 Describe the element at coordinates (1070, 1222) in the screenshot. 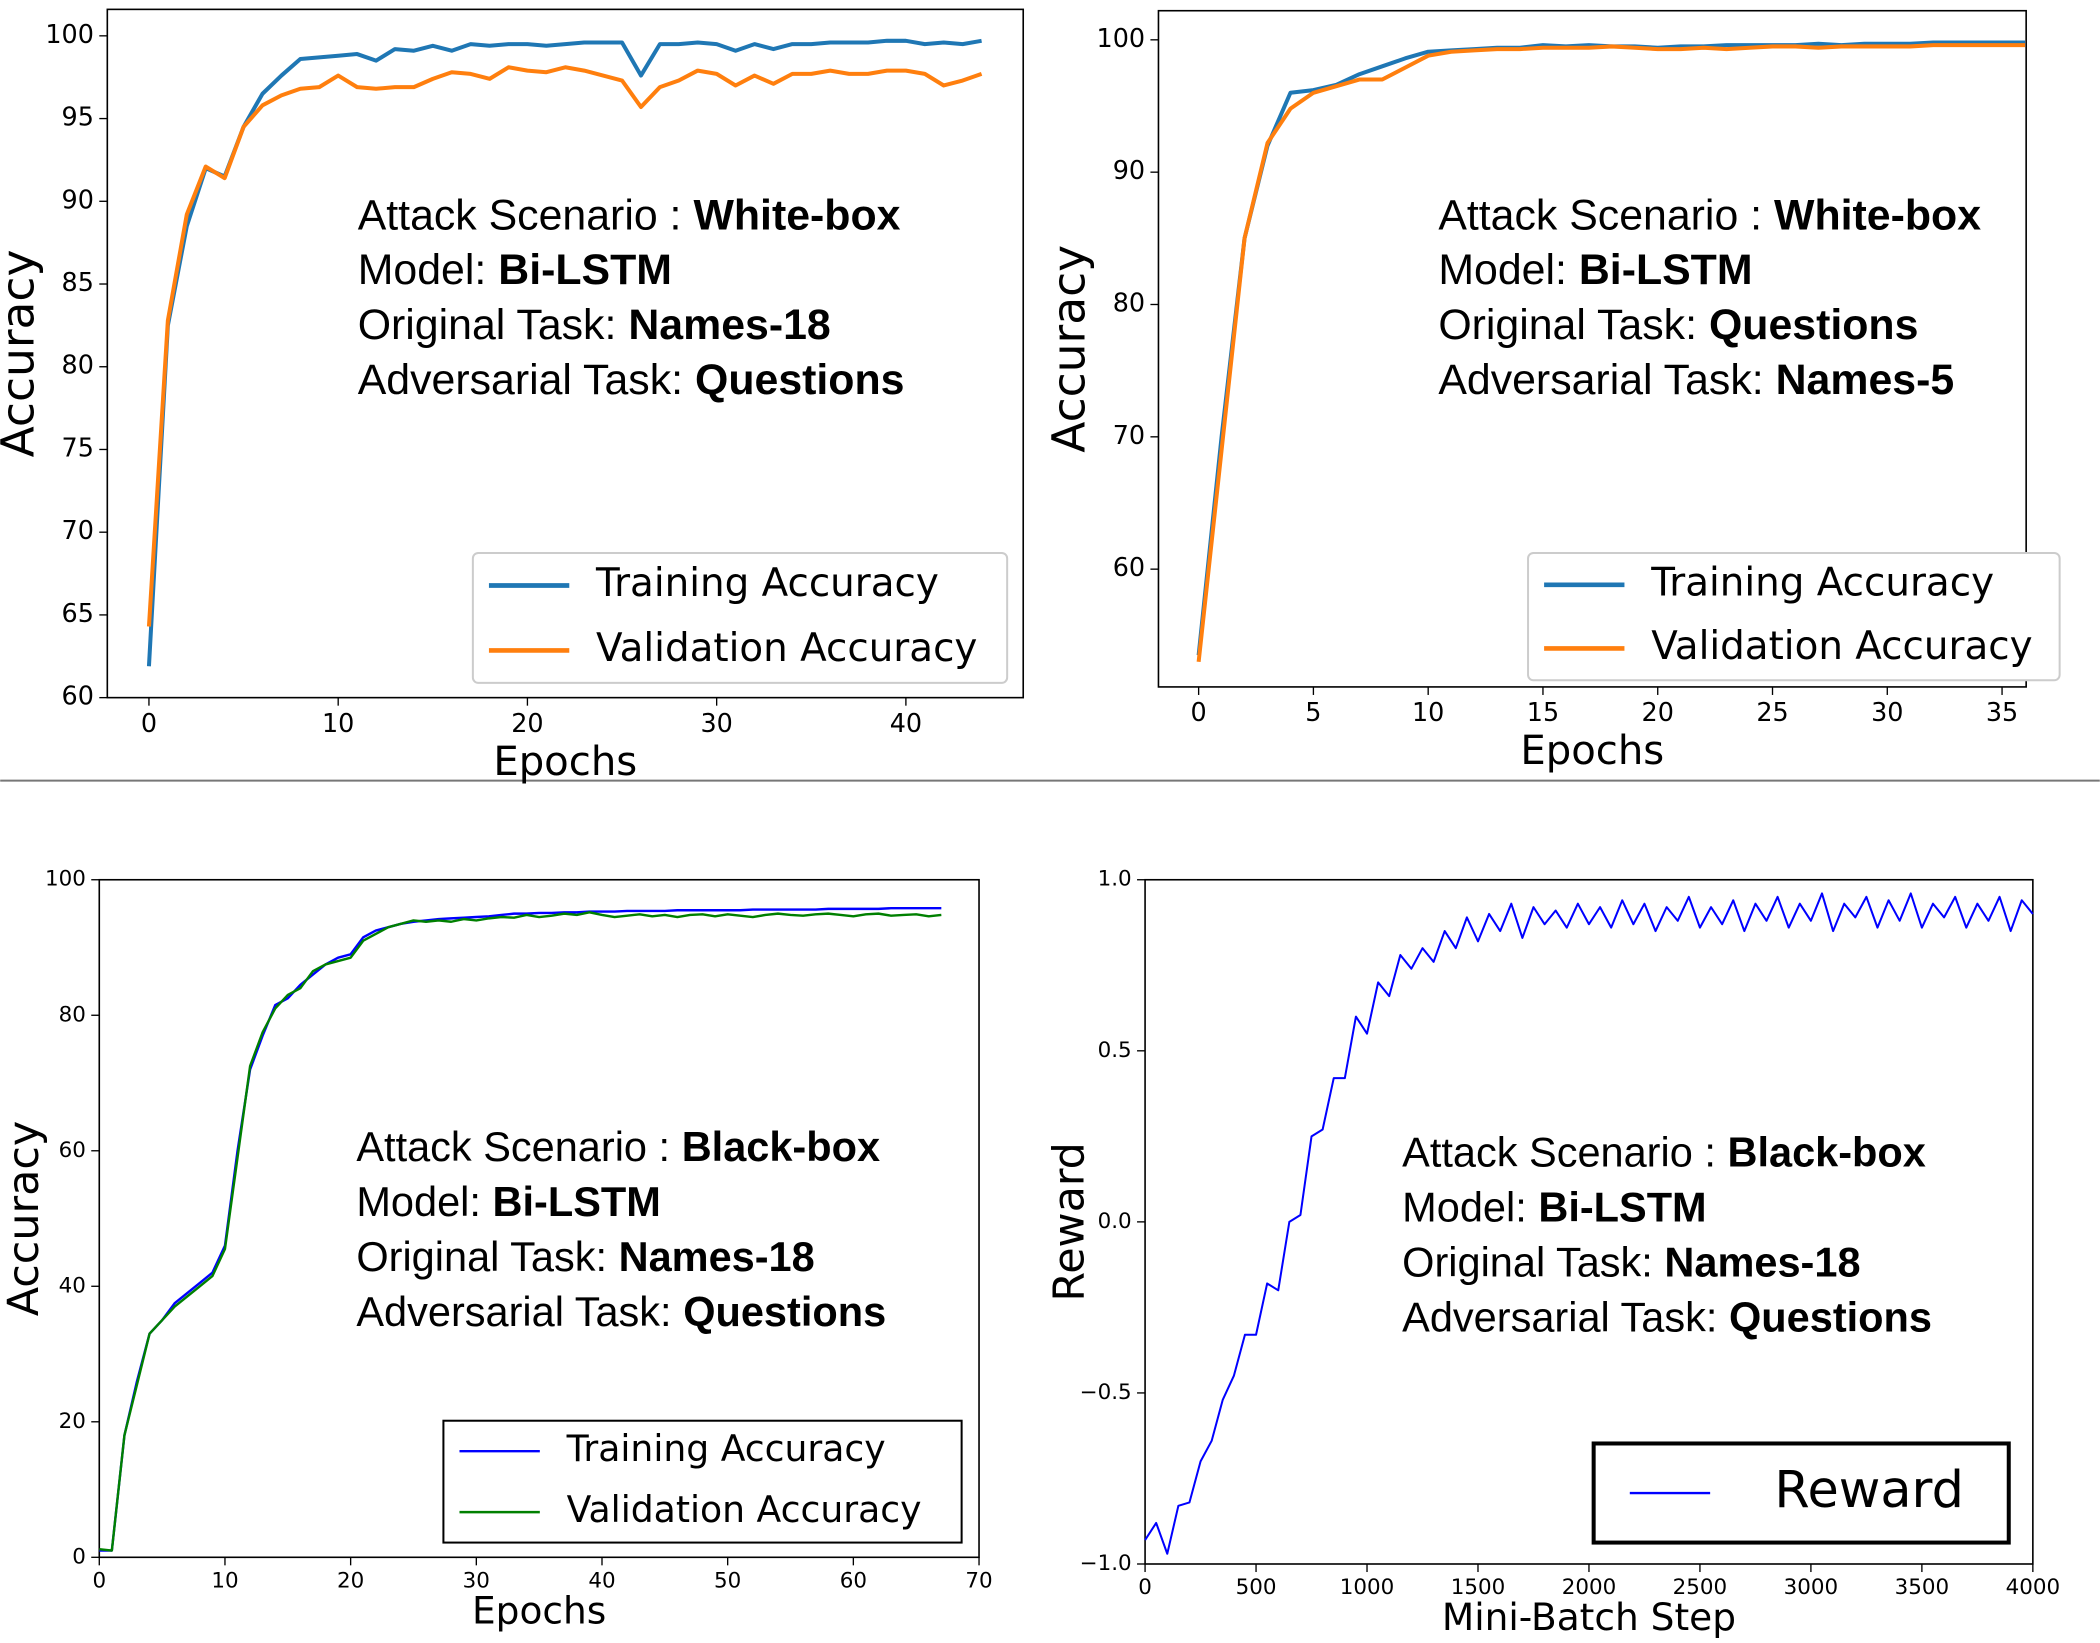

I see `y-axis-label: Reward` at that location.